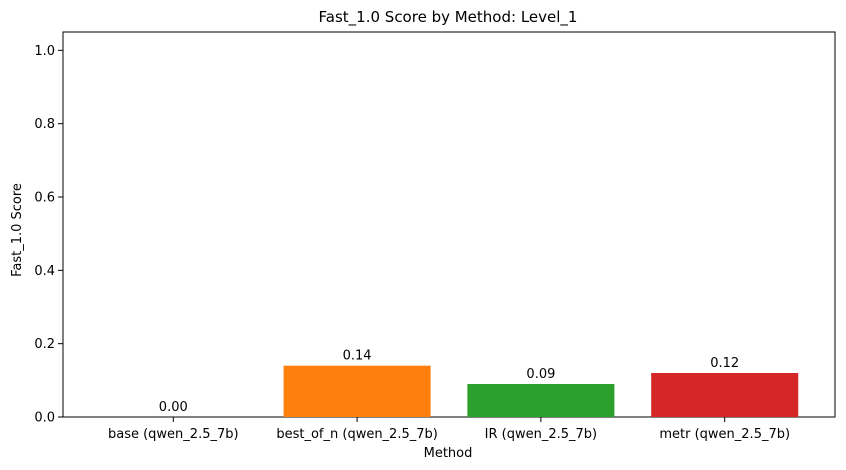  Describe the element at coordinates (541, 434) in the screenshot. I see `x-tick-label: IR (qwen_2.5_7b)` at that location.